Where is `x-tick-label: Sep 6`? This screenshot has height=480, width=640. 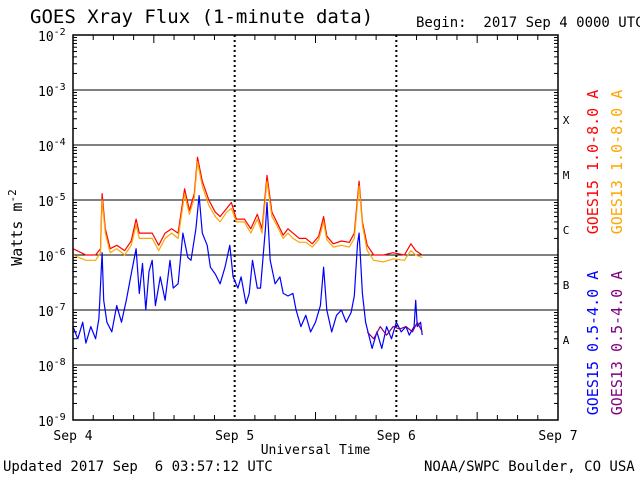
x-tick-label: Sep 6 is located at coordinates (396, 436).